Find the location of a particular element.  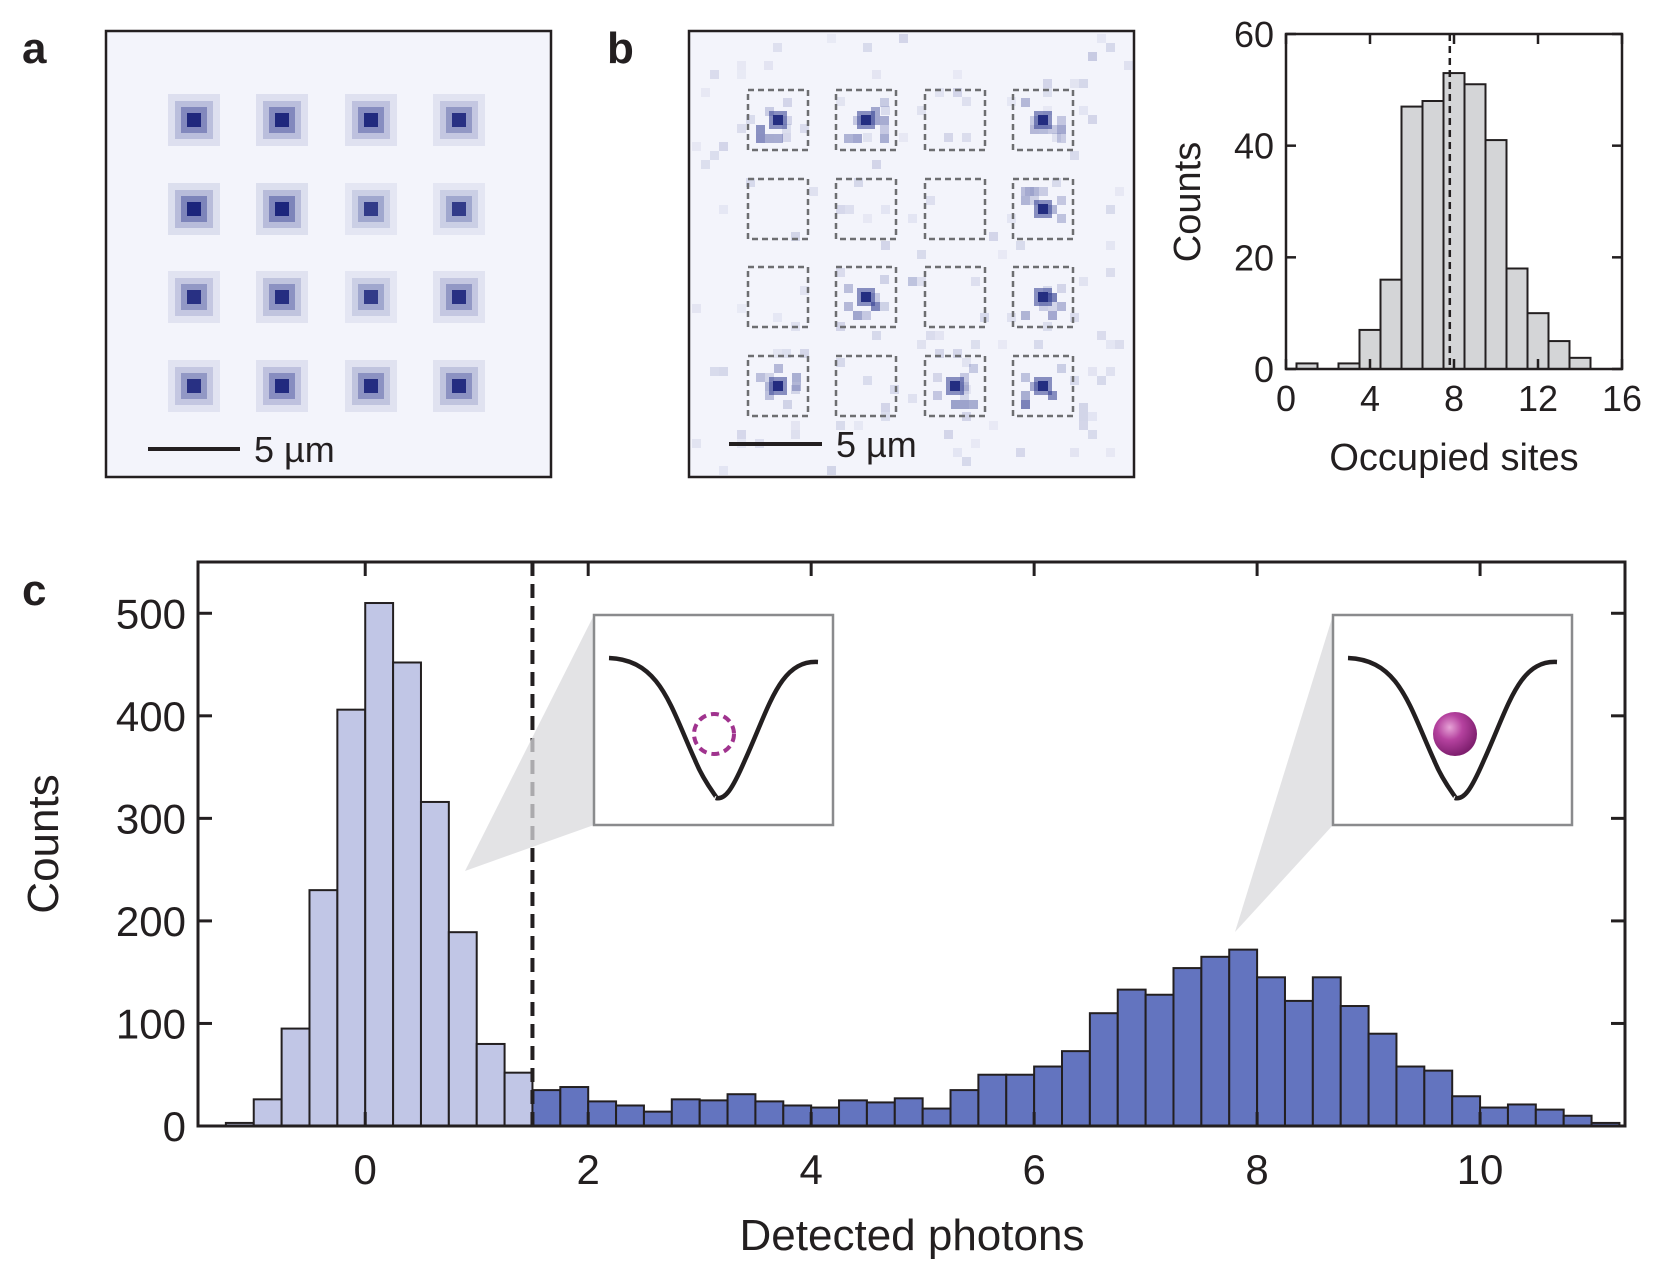

inset-occupied-site is located at coordinates (1452, 720).